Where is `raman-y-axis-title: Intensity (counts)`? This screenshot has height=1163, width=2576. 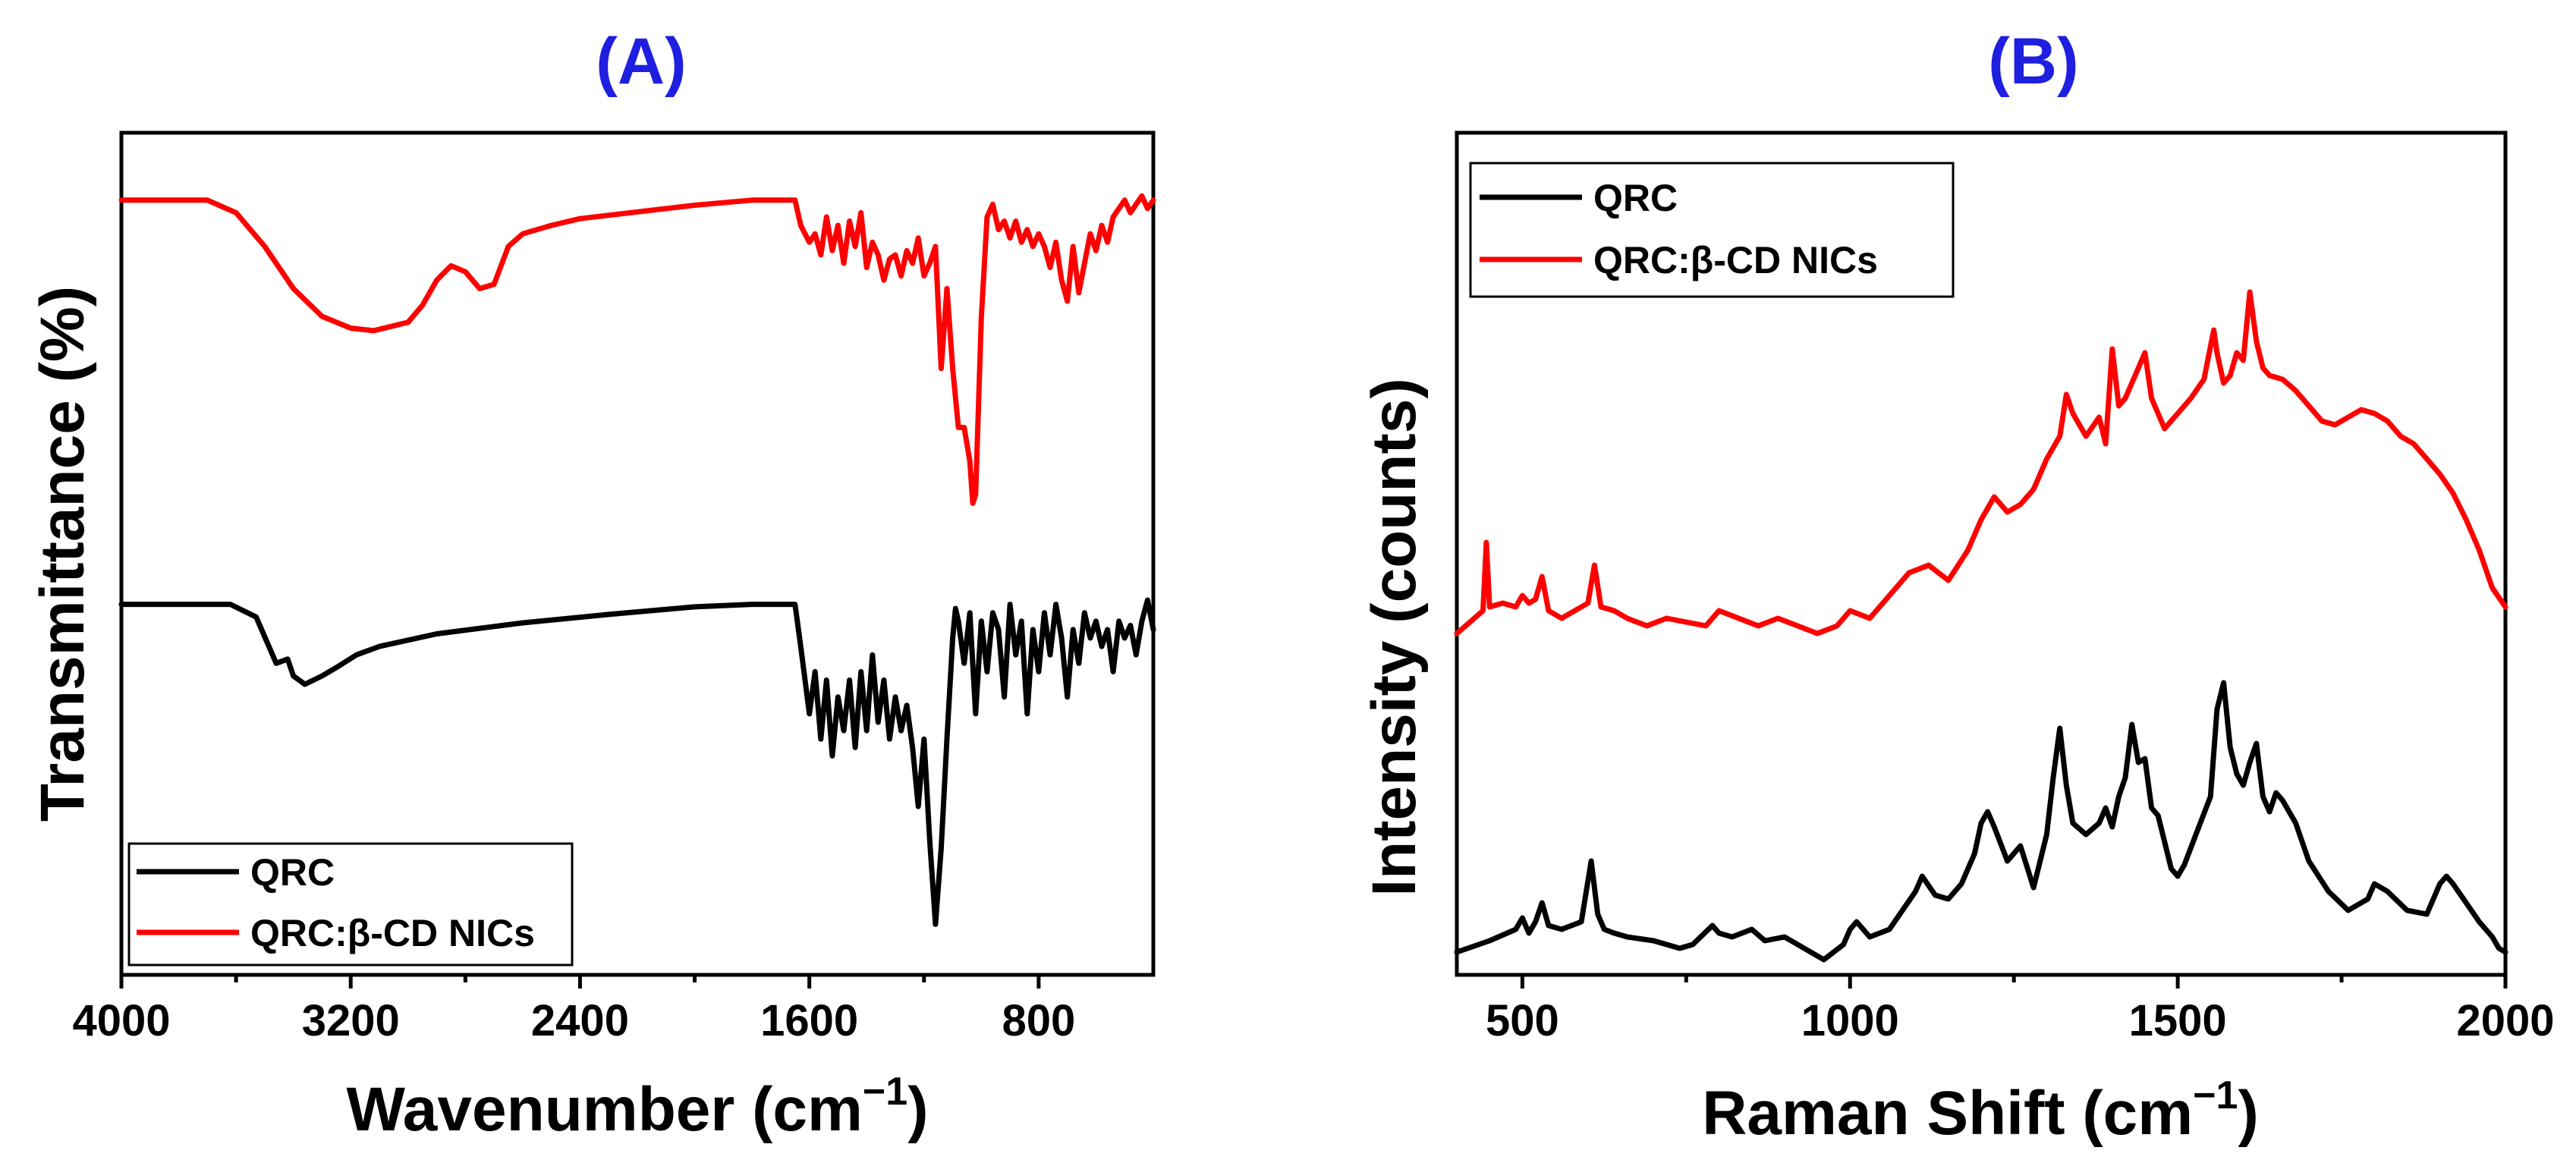
raman-y-axis-title: Intensity (counts) is located at coordinates (1394, 637).